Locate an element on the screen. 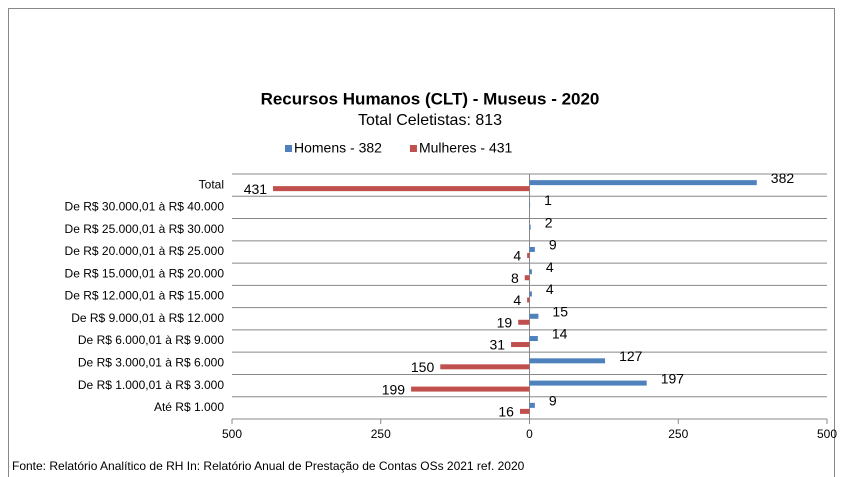 This screenshot has height=477, width=842. x-tick-label: 0 is located at coordinates (529, 434).